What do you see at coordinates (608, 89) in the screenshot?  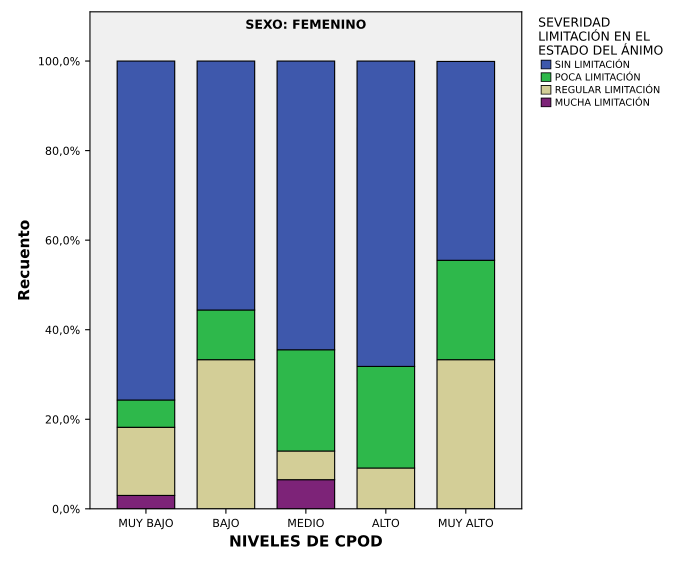 I see `legend-label: REGULAR LIMITACIÓN` at bounding box center [608, 89].